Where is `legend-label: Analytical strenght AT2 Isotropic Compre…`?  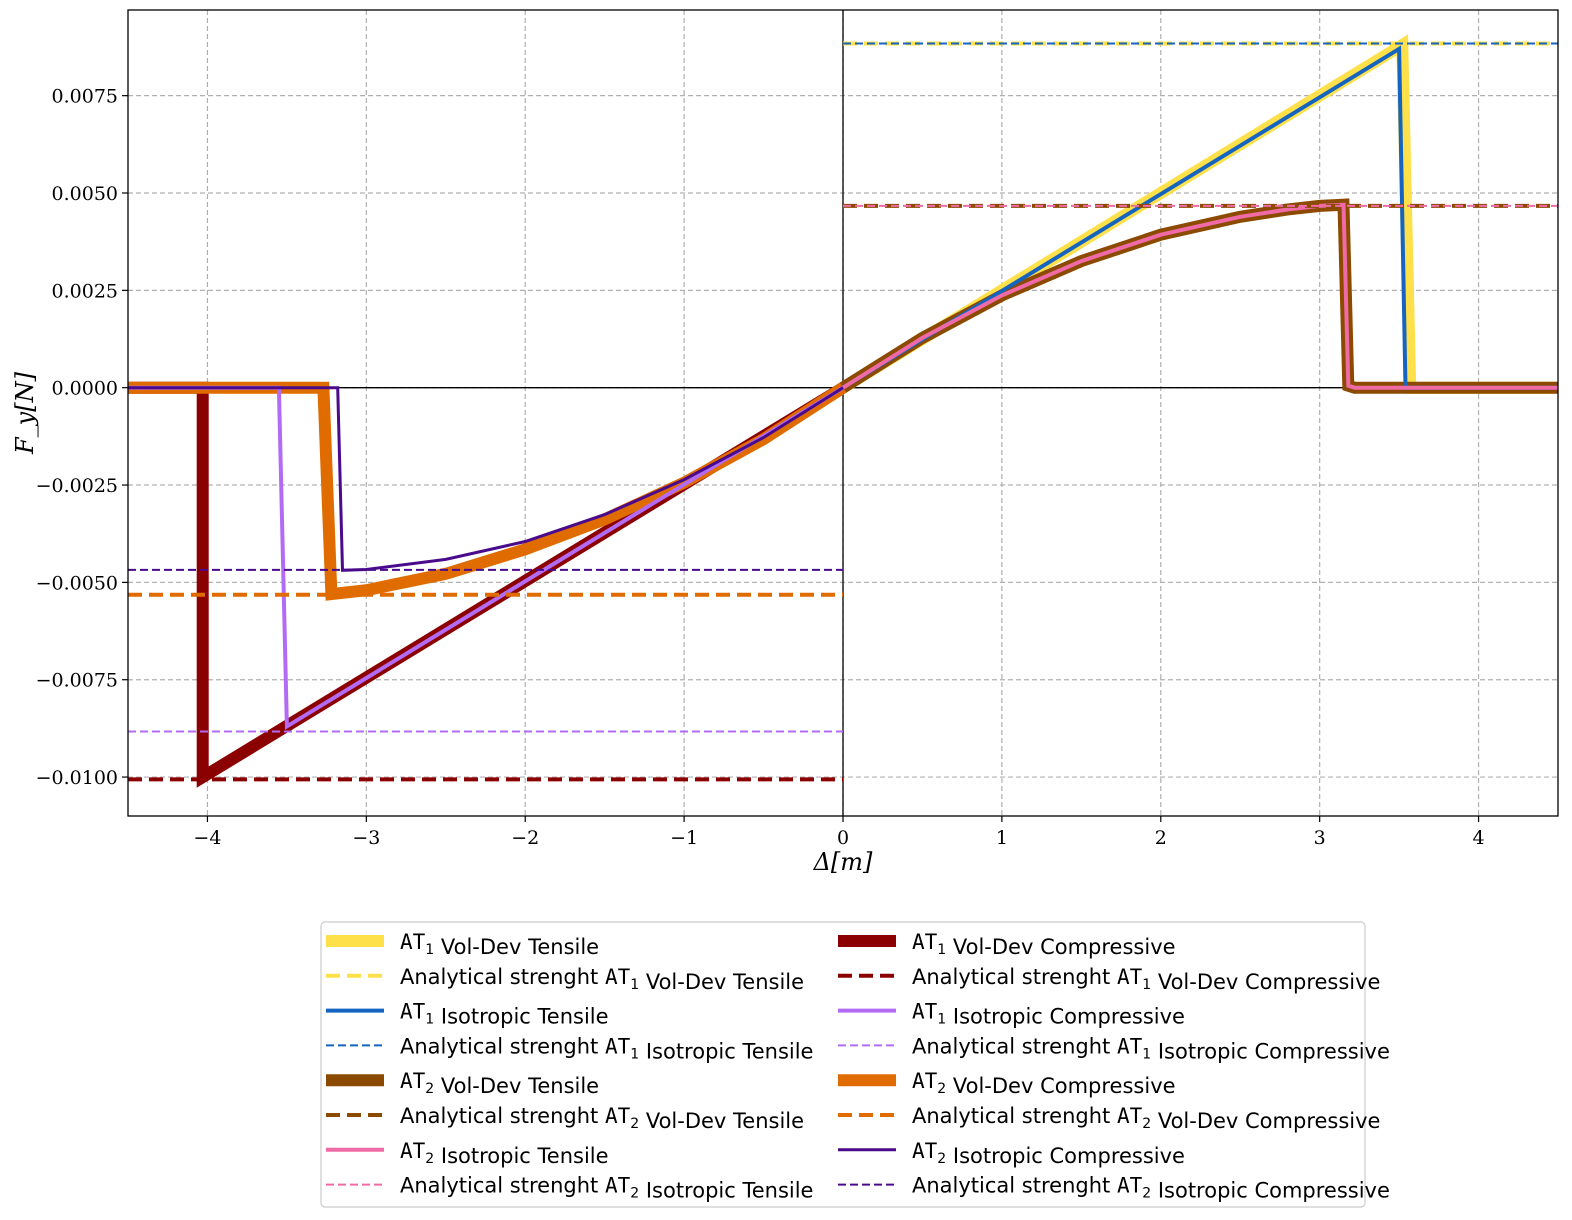 legend-label: Analytical strenght AT2 Isotropic Compre… is located at coordinates (1151, 1188).